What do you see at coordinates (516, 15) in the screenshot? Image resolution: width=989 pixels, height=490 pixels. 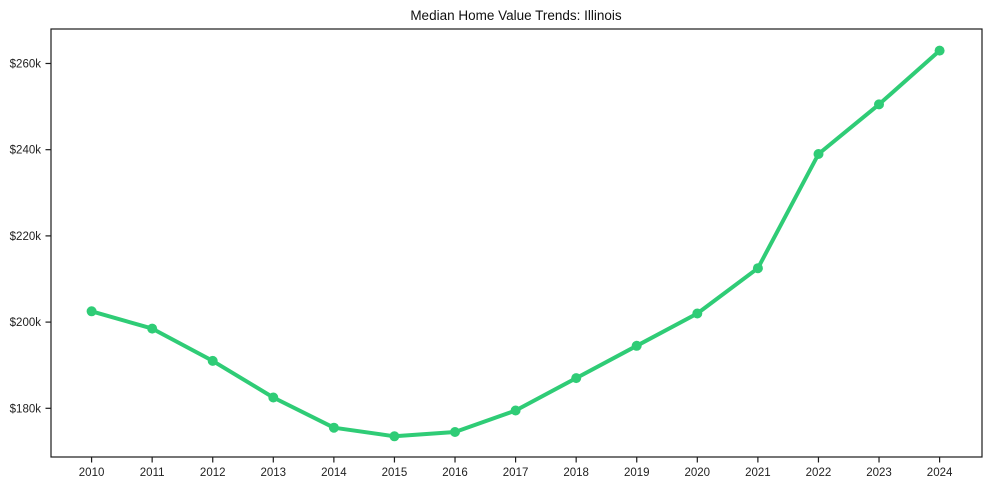 I see `chart-title: Median Home Value Trends: Illinois` at bounding box center [516, 15].